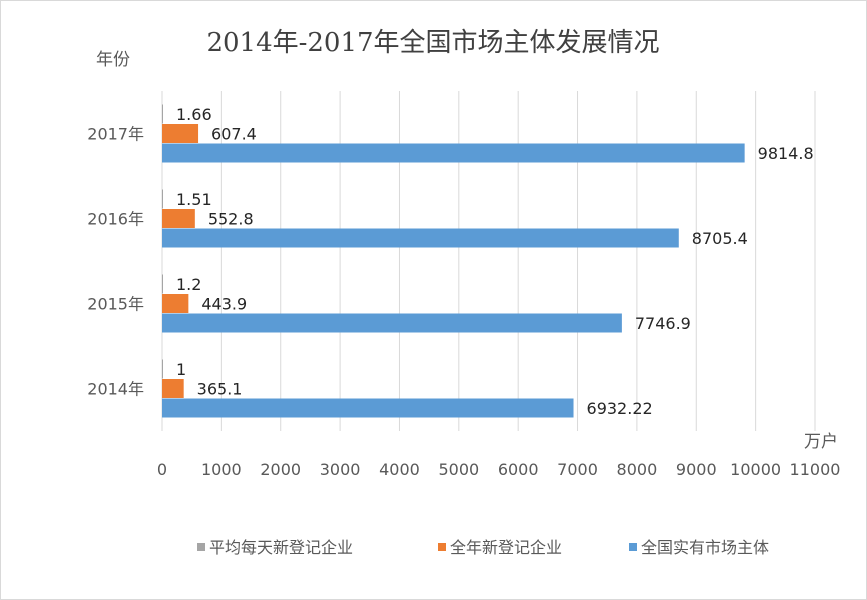  I want to click on data-label-2015-series-2: 7746.9, so click(663, 323).